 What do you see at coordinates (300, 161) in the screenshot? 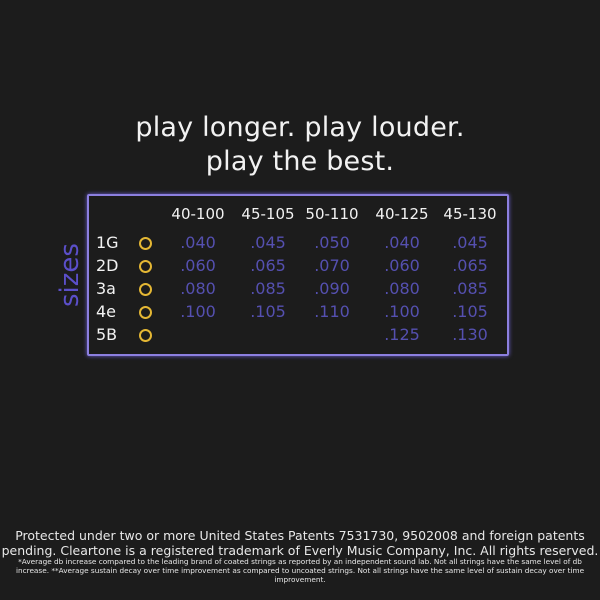
I see `headline-line-2: play the best.` at bounding box center [300, 161].